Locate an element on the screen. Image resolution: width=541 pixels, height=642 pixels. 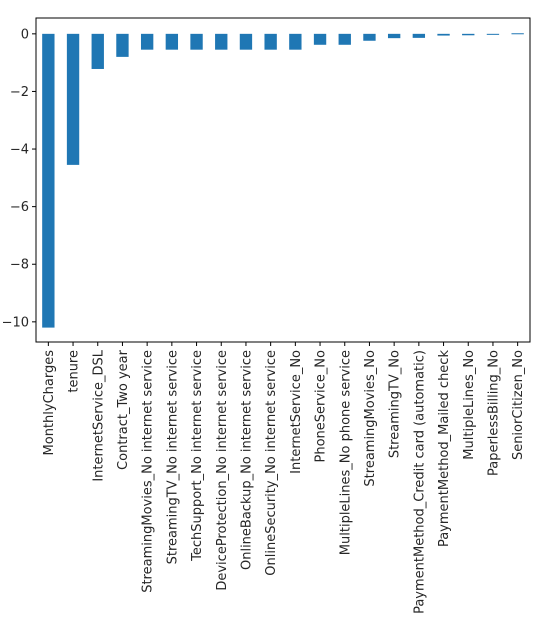
x-tick-label: StreamingTV_No internet service is located at coordinates (172, 457).